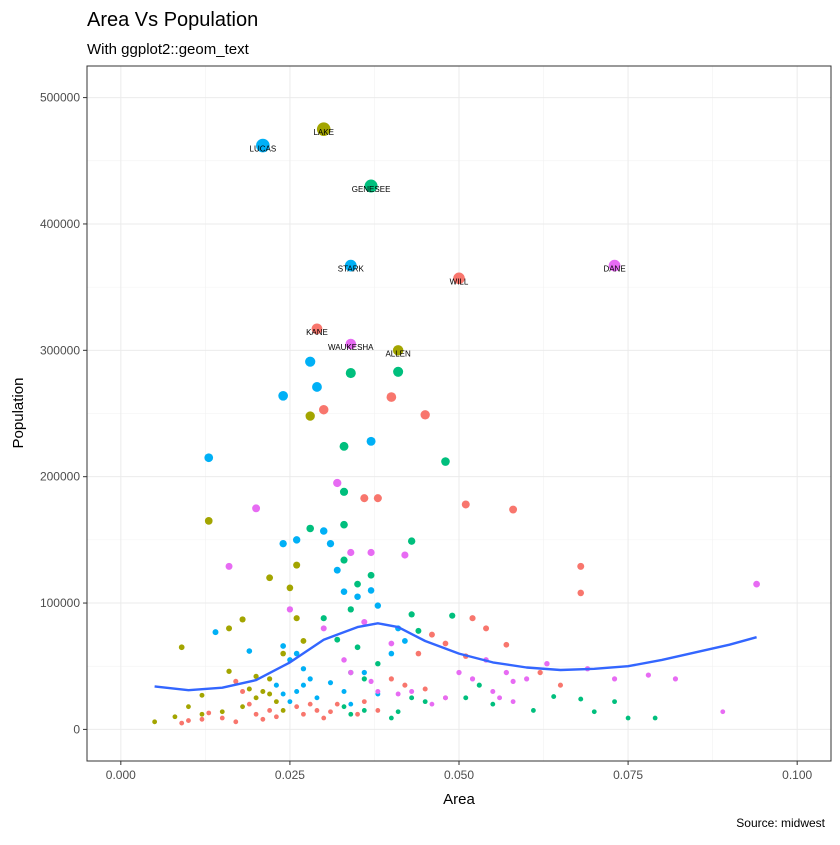  I want to click on y-tick-label: 100000, so click(60, 603).